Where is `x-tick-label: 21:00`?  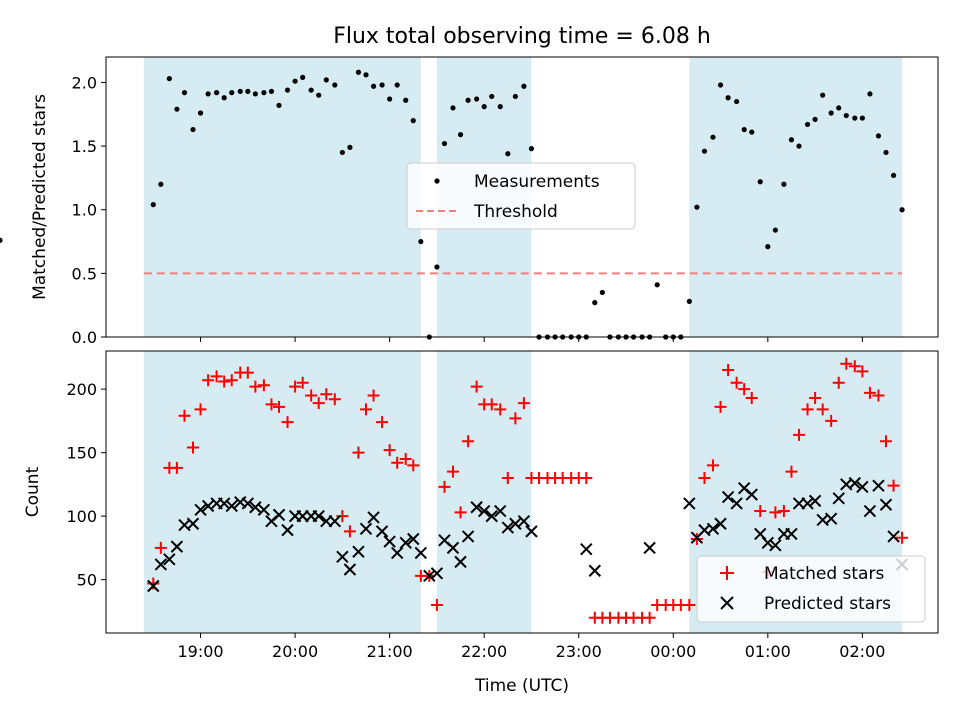
x-tick-label: 21:00 is located at coordinates (390, 651).